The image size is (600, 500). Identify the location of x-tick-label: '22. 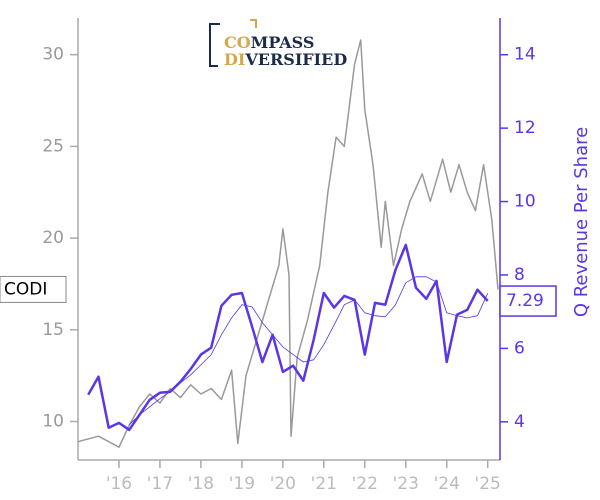
(365, 484).